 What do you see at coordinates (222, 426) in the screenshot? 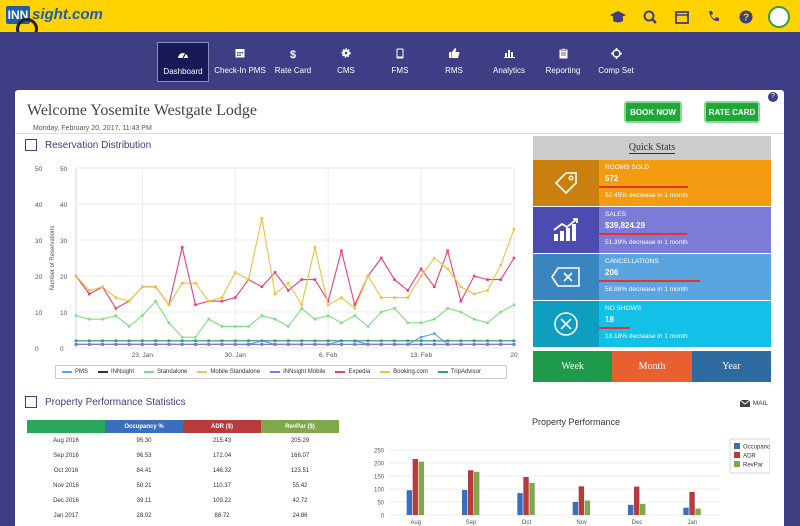
I see `column-header: ADR ($)` at bounding box center [222, 426].